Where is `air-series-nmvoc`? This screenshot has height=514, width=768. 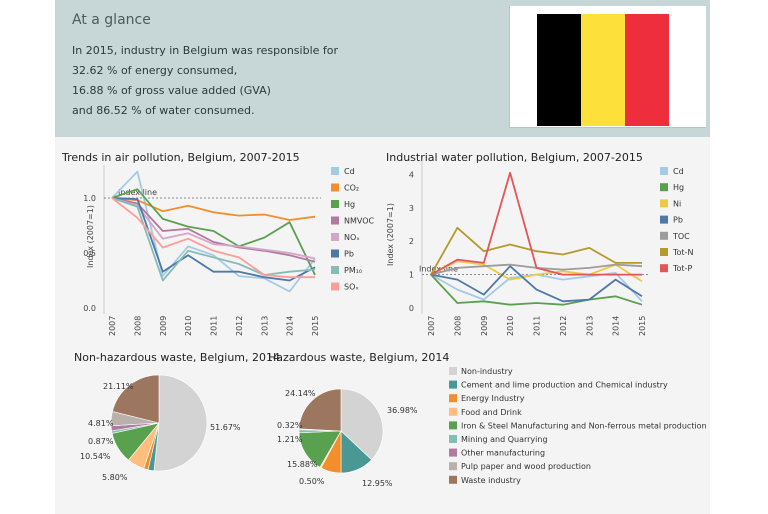
air-series-nmvoc is located at coordinates (213, 230).